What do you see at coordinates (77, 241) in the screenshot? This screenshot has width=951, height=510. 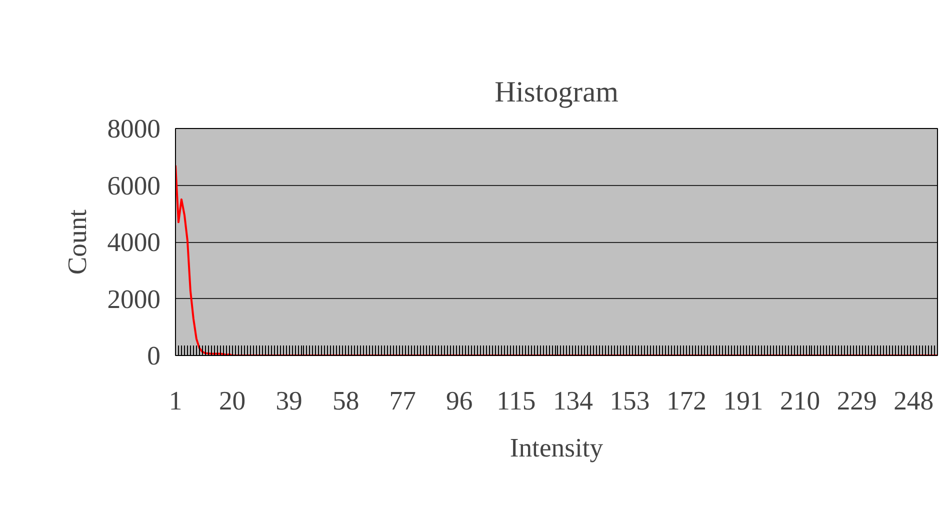 I see `y-axis-title: Count` at bounding box center [77, 241].